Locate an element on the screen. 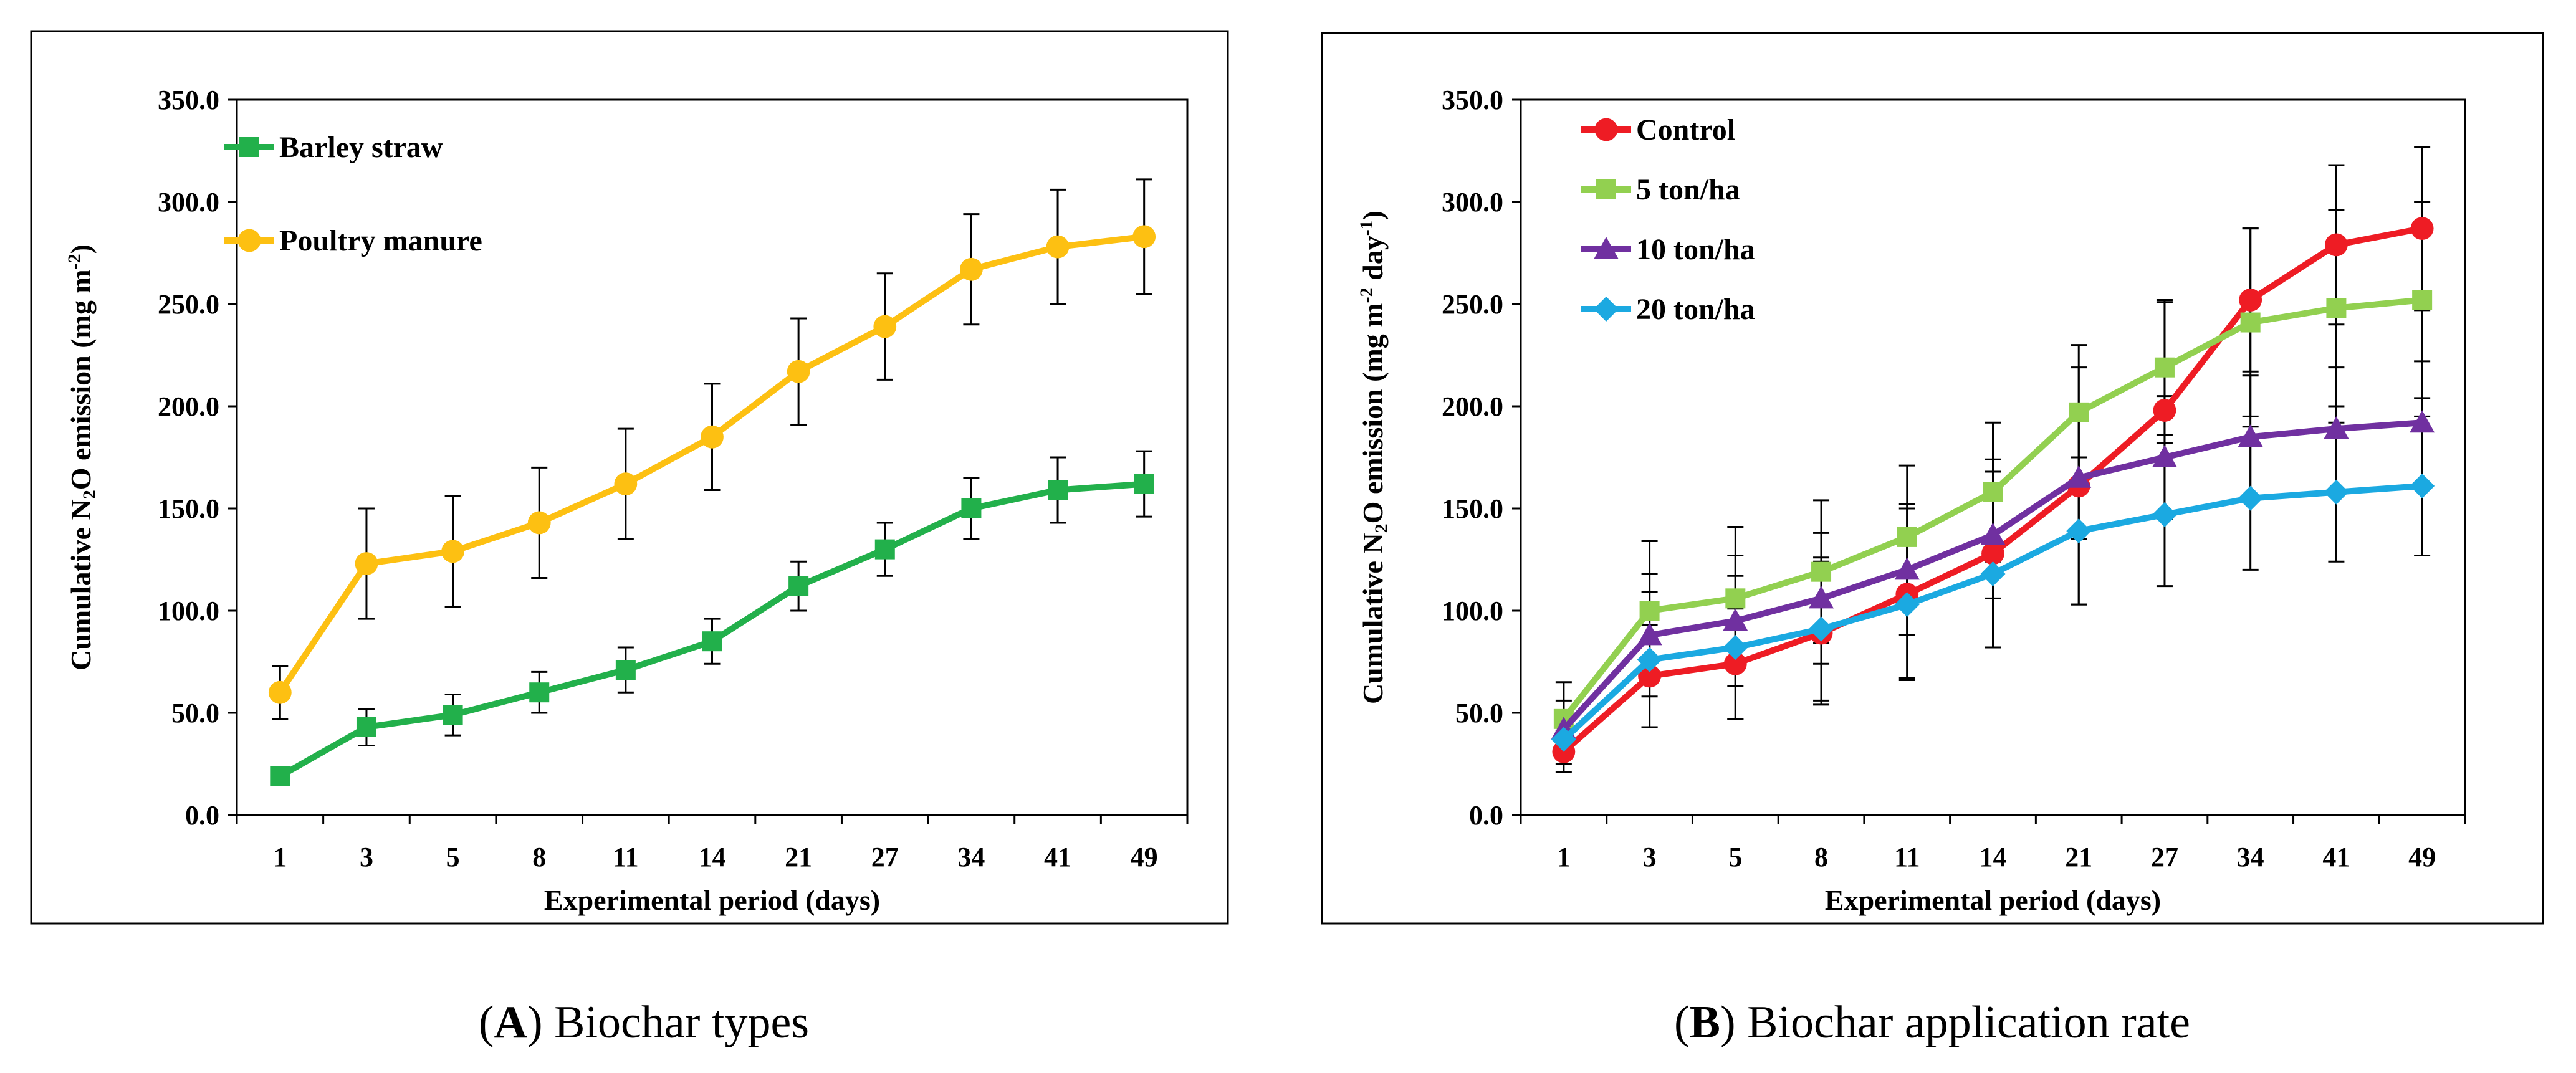  x-tick-label: 8 is located at coordinates (1821, 857).